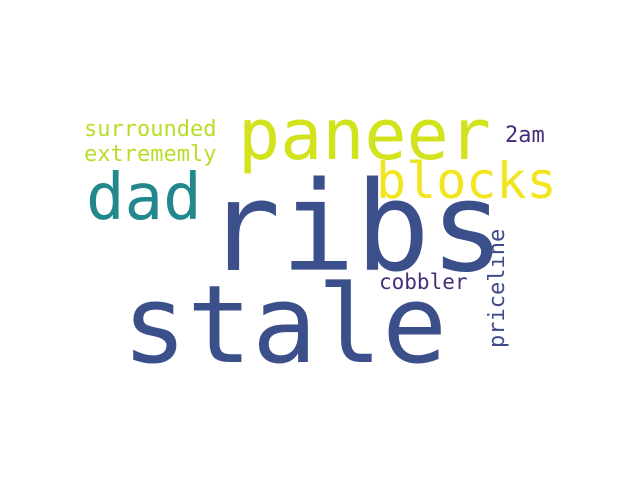 This screenshot has width=640, height=480. I want to click on word-cobbler: cobbler, so click(423, 282).